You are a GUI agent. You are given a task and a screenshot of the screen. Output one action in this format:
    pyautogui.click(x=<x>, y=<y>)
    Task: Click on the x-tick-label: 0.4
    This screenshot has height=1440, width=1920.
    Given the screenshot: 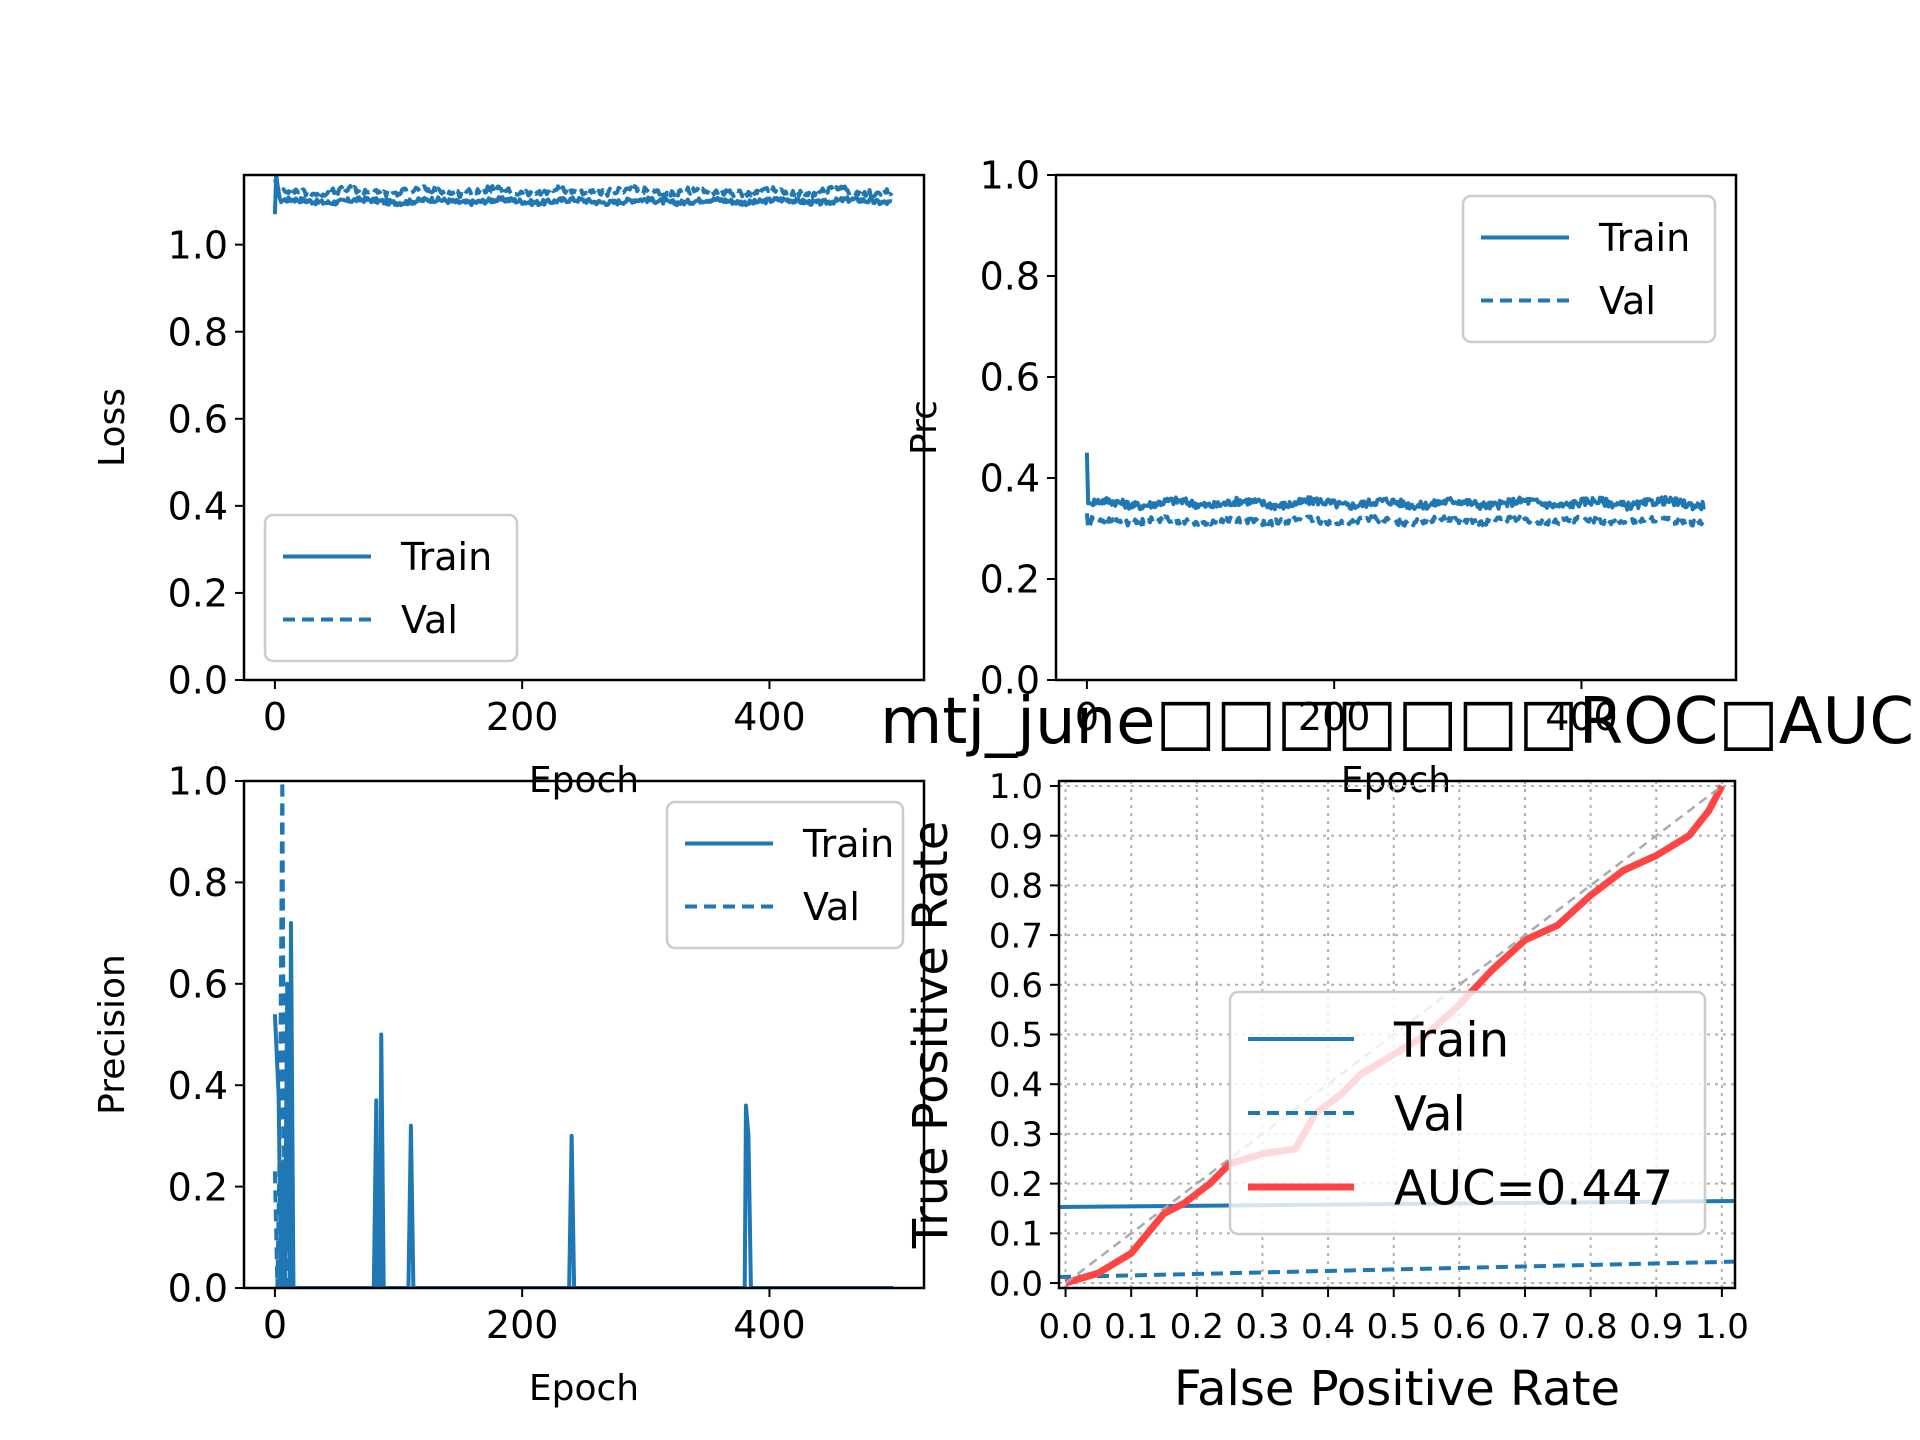 What is the action you would take?
    pyautogui.click(x=1328, y=1327)
    